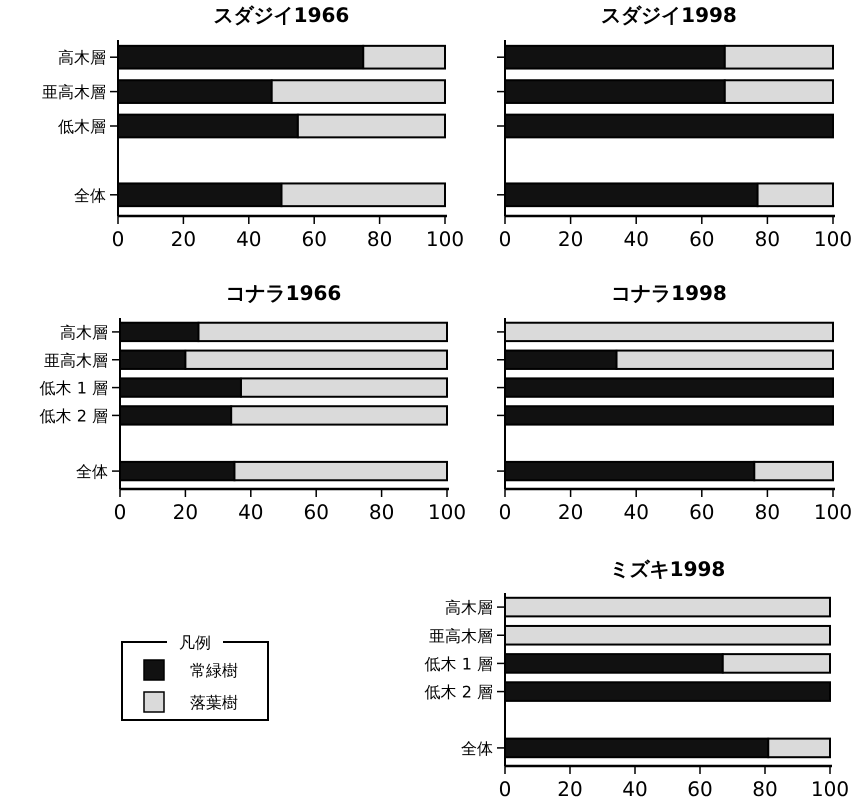 Image resolution: width=856 pixels, height=802 pixels. Describe the element at coordinates (669, 15) in the screenshot. I see `chart-title: スダジイ1998` at that location.